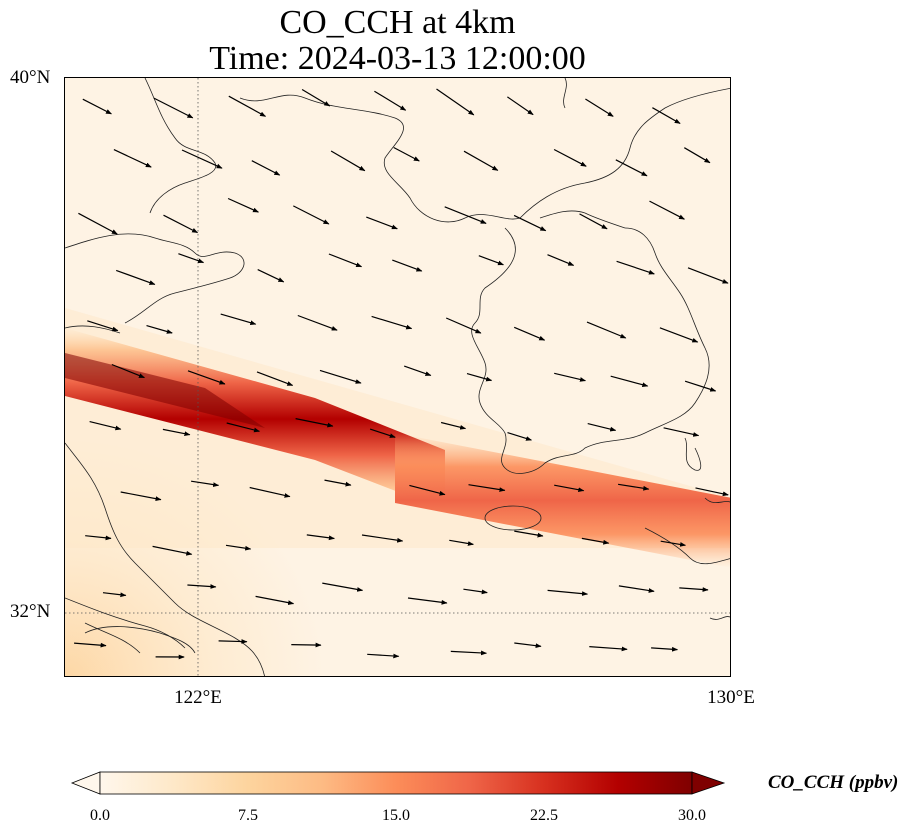  I want to click on colorbar-tick-3: 22.5, so click(544, 815).